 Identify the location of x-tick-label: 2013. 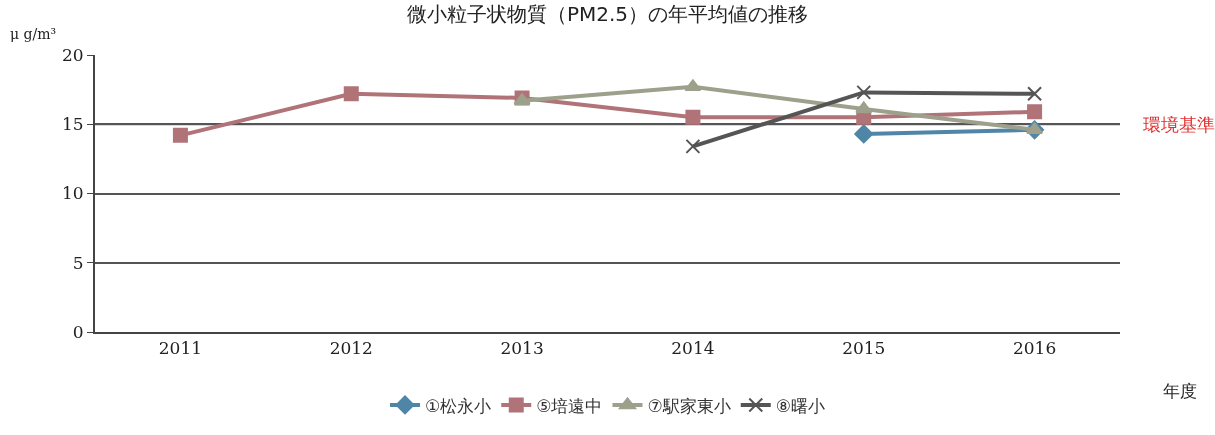
(522, 348).